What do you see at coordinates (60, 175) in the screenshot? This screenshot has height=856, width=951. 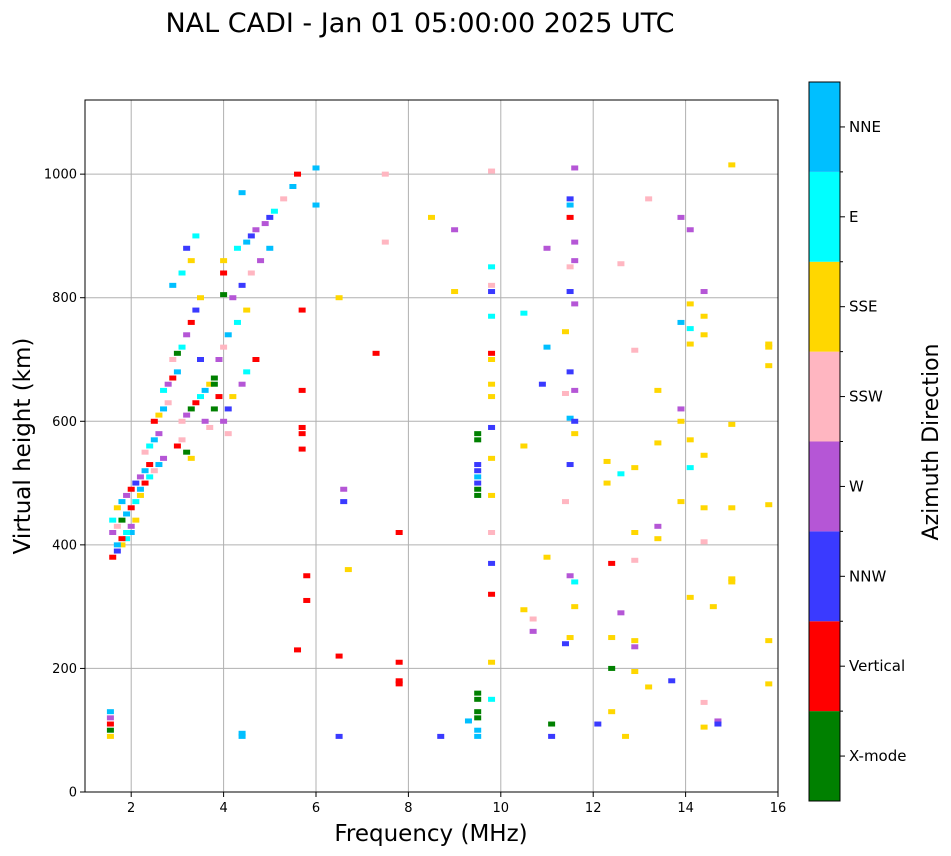 I see `y-tick-label: 1000` at bounding box center [60, 175].